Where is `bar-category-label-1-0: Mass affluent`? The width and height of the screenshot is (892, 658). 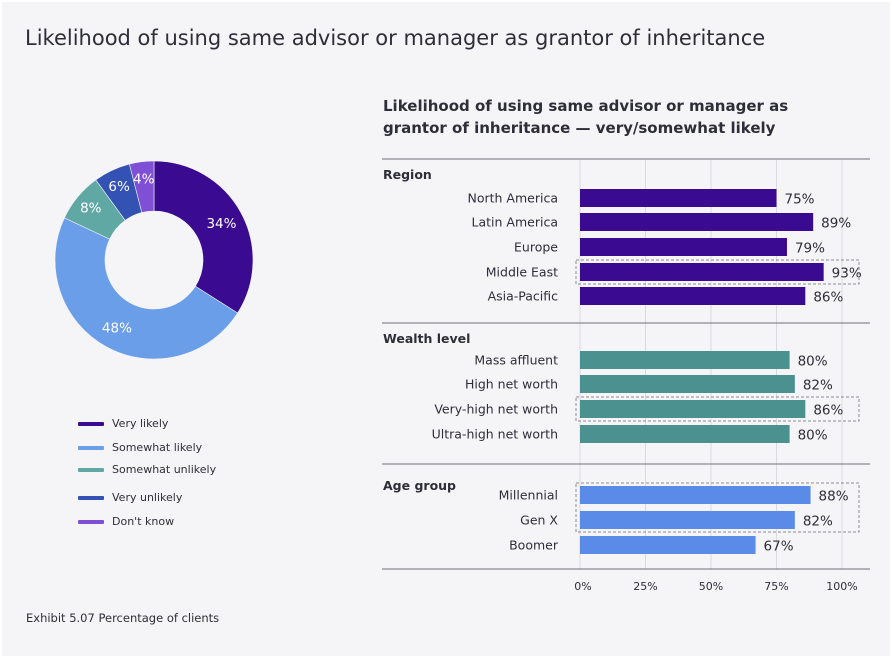 bar-category-label-1-0: Mass affluent is located at coordinates (516, 360).